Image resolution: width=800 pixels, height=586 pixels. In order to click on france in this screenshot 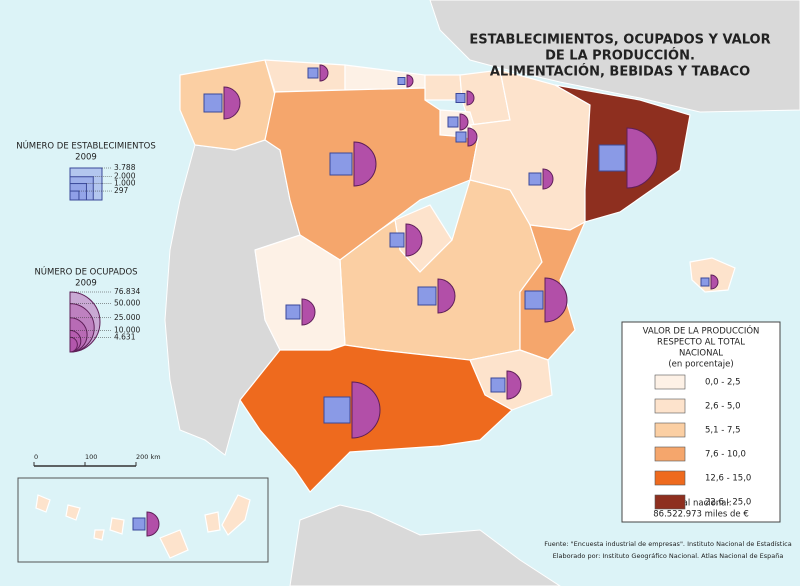, I will do `click(614, 56)`.